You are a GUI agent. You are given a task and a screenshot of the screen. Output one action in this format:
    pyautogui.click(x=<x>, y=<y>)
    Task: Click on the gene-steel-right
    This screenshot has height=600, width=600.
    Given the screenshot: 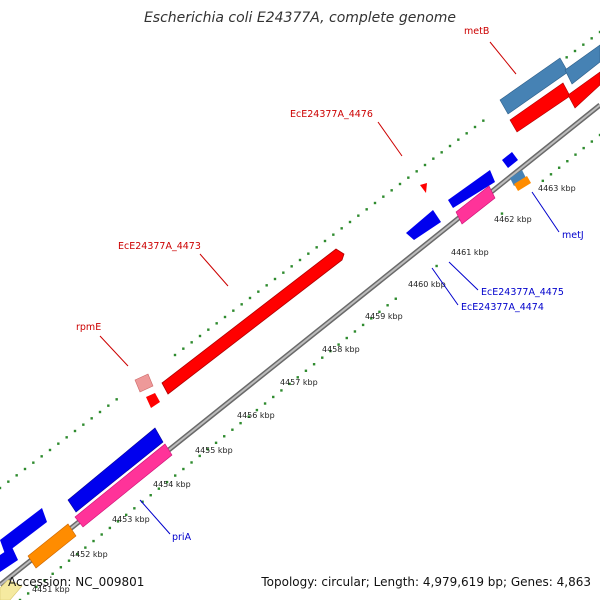 What is the action you would take?
    pyautogui.click(x=582, y=64)
    